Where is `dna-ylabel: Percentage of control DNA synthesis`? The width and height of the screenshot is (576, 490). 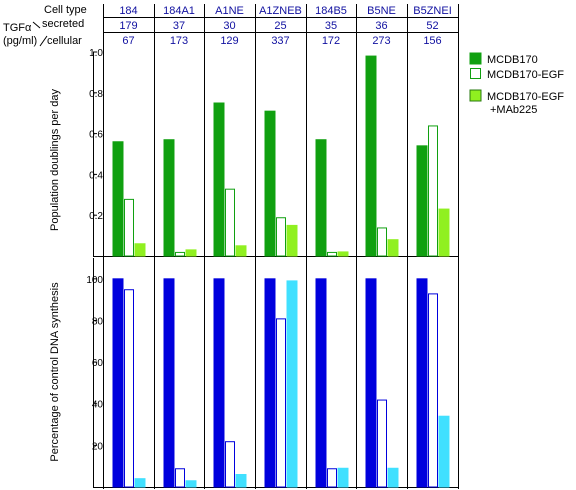
dna-ylabel: Percentage of control DNA synthesis is located at coordinates (55, 372).